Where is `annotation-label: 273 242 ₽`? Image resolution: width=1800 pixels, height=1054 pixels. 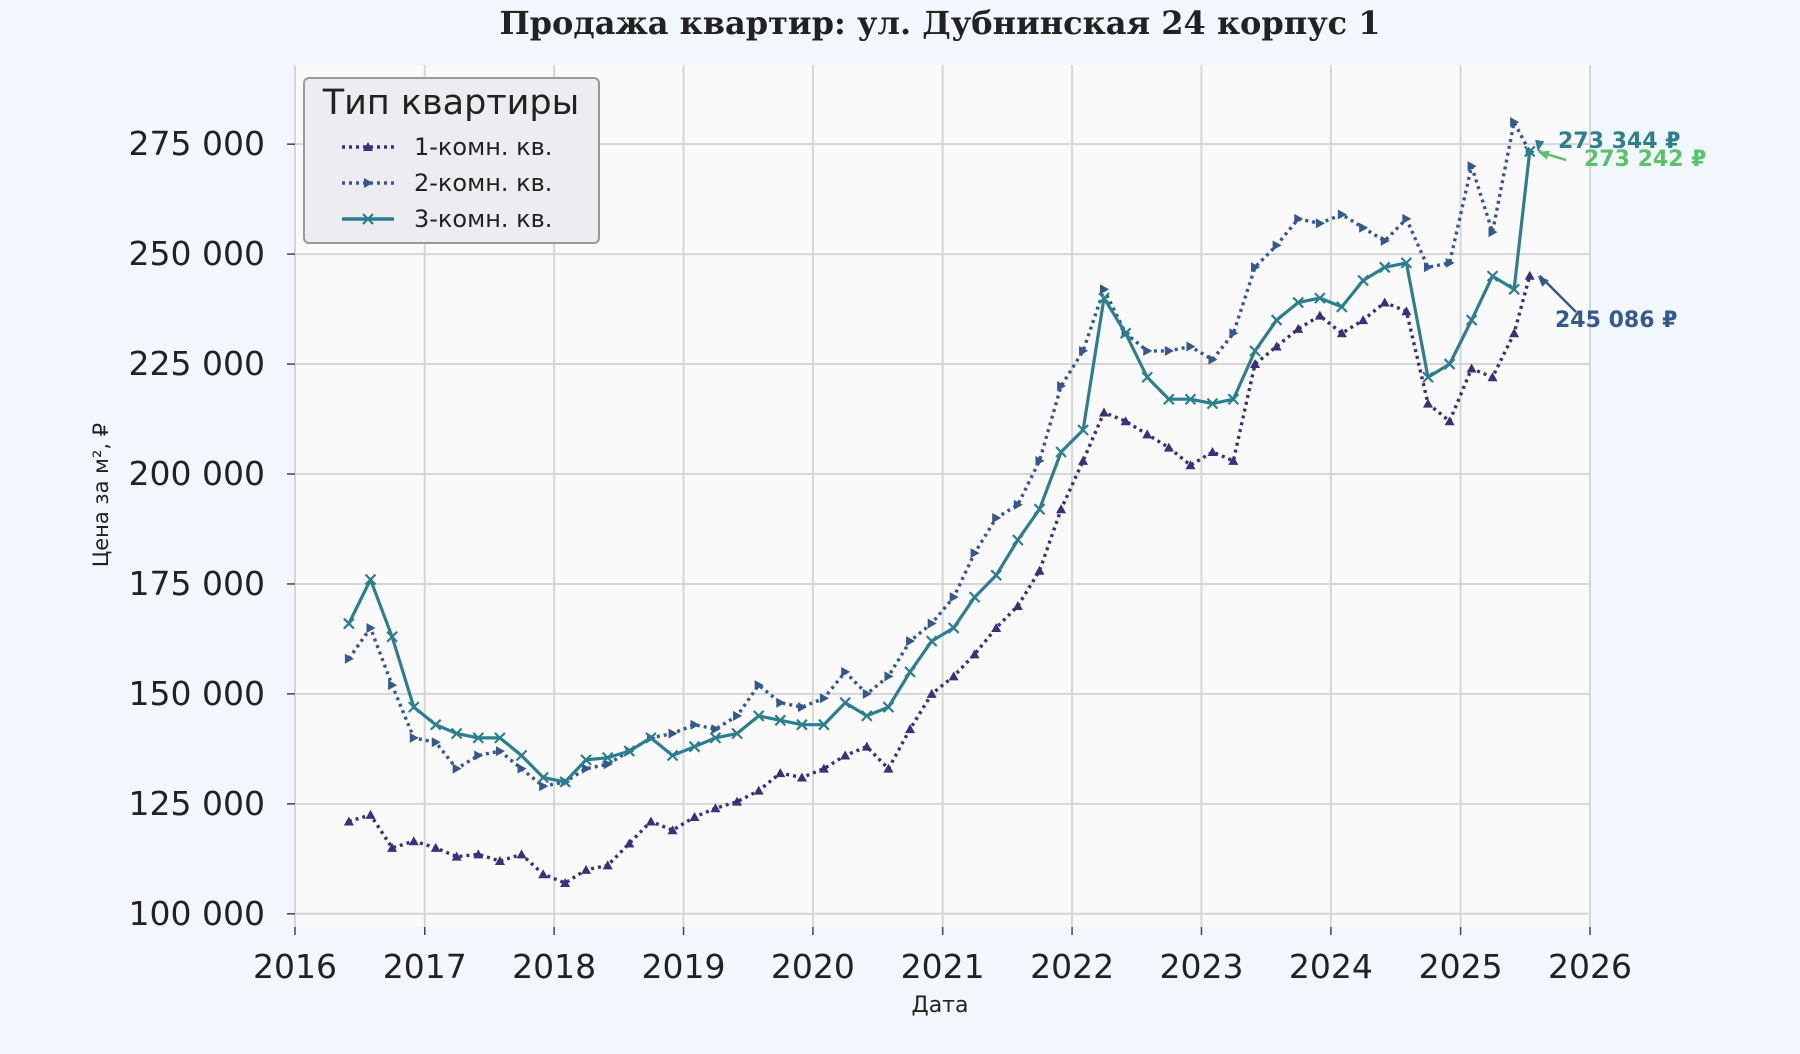 annotation-label: 273 242 ₽ is located at coordinates (1645, 159).